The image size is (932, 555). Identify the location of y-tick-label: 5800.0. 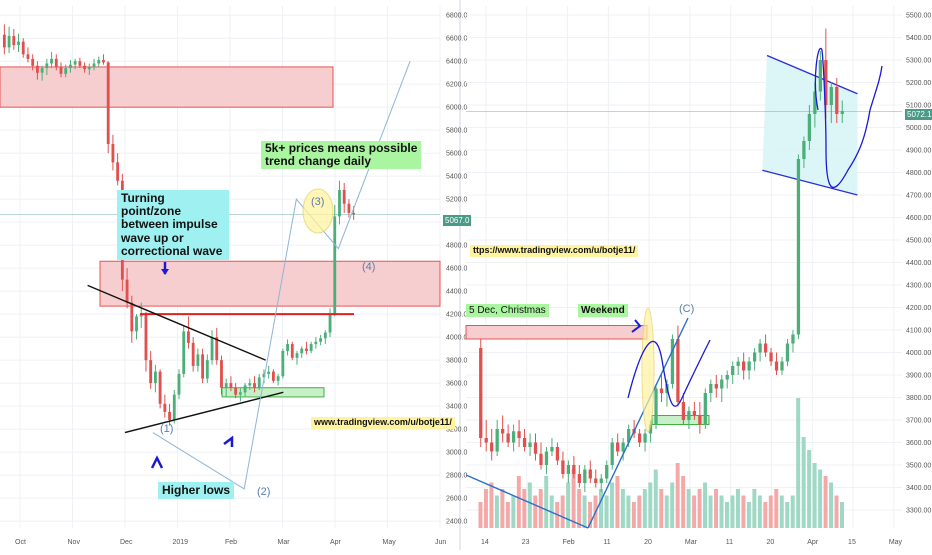
(457, 131).